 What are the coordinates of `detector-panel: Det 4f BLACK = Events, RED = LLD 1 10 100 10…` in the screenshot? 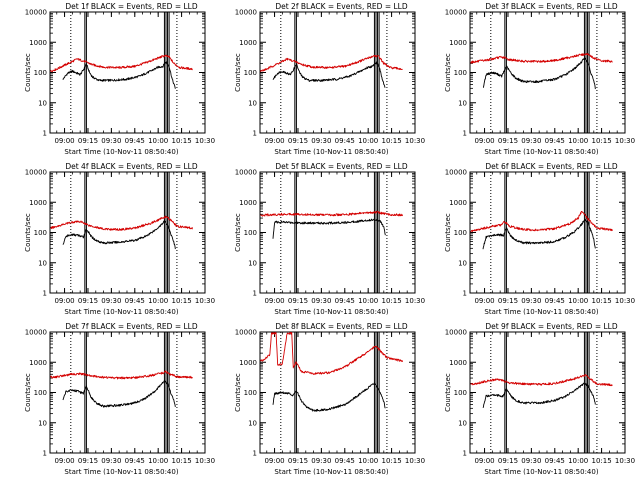 It's located at (119, 239).